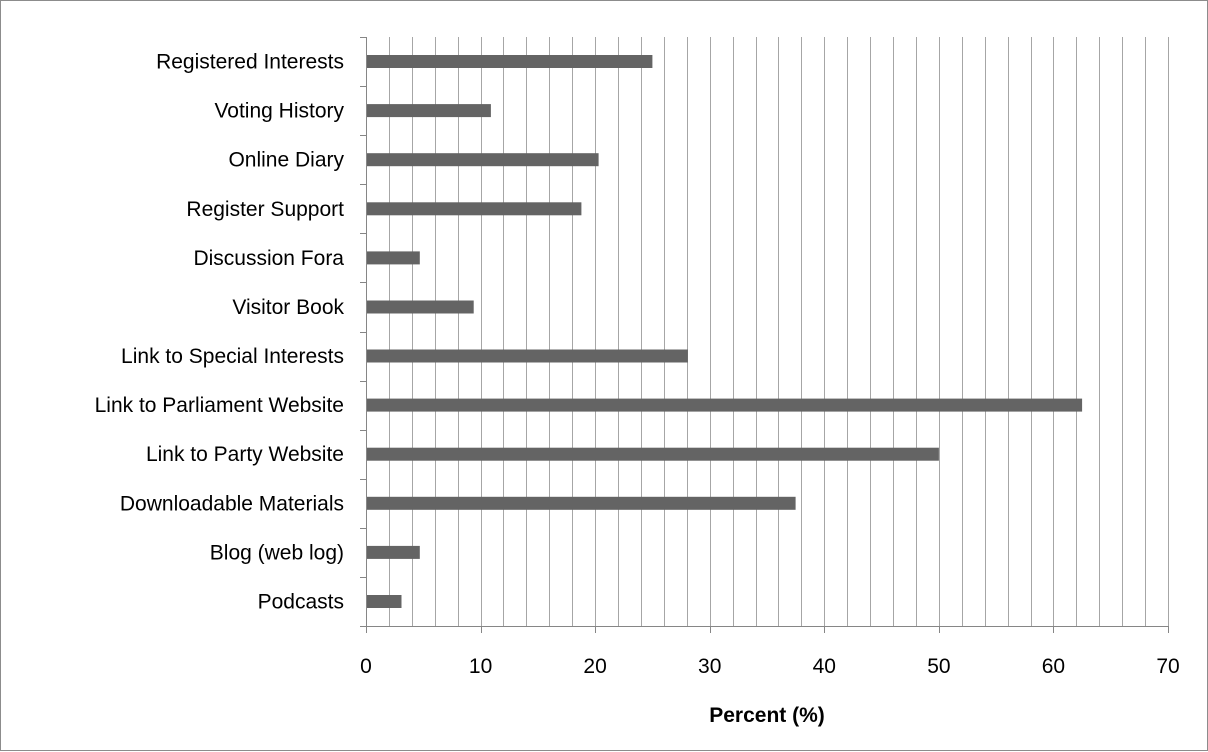 Image resolution: width=1208 pixels, height=752 pixels. What do you see at coordinates (250, 62) in the screenshot?
I see `category-label: Registered Interests` at bounding box center [250, 62].